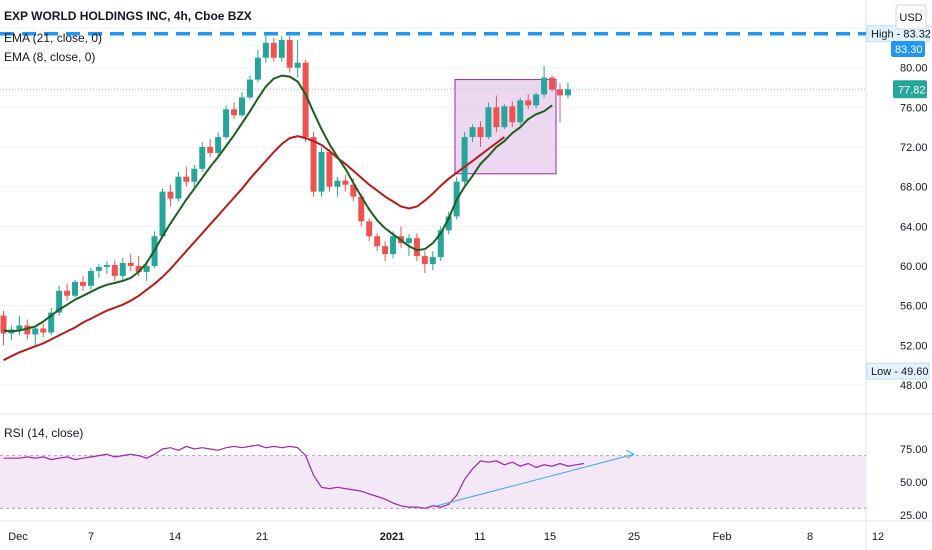 This screenshot has width=932, height=550. Describe the element at coordinates (914, 483) in the screenshot. I see `rsi-tick-label: 50.00` at that location.